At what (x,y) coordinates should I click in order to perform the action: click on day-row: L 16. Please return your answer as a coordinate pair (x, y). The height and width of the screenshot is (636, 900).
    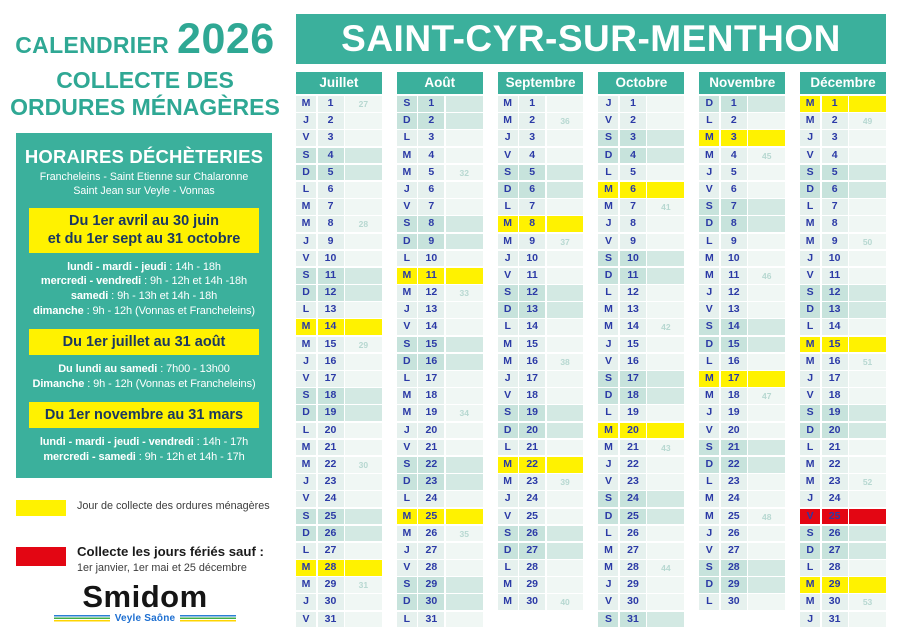
    Looking at the image, I should click on (742, 361).